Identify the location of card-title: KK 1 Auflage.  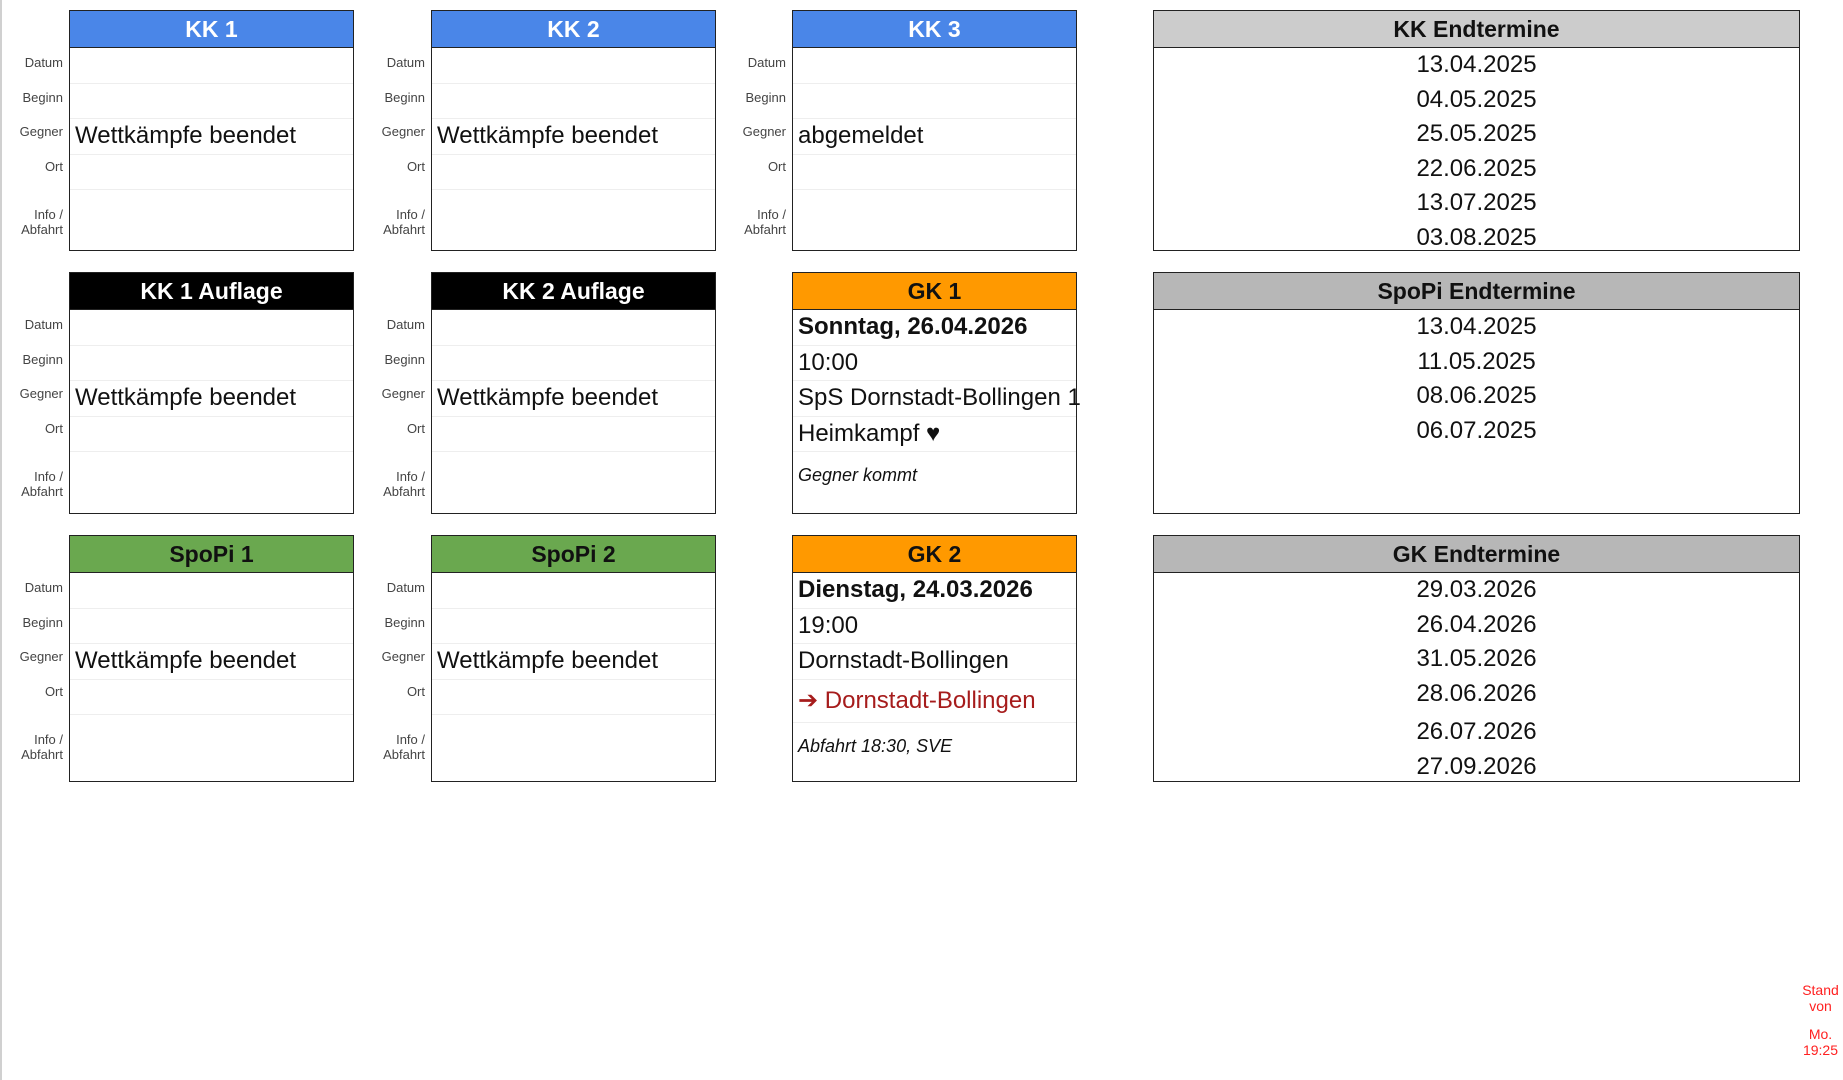
(211, 291).